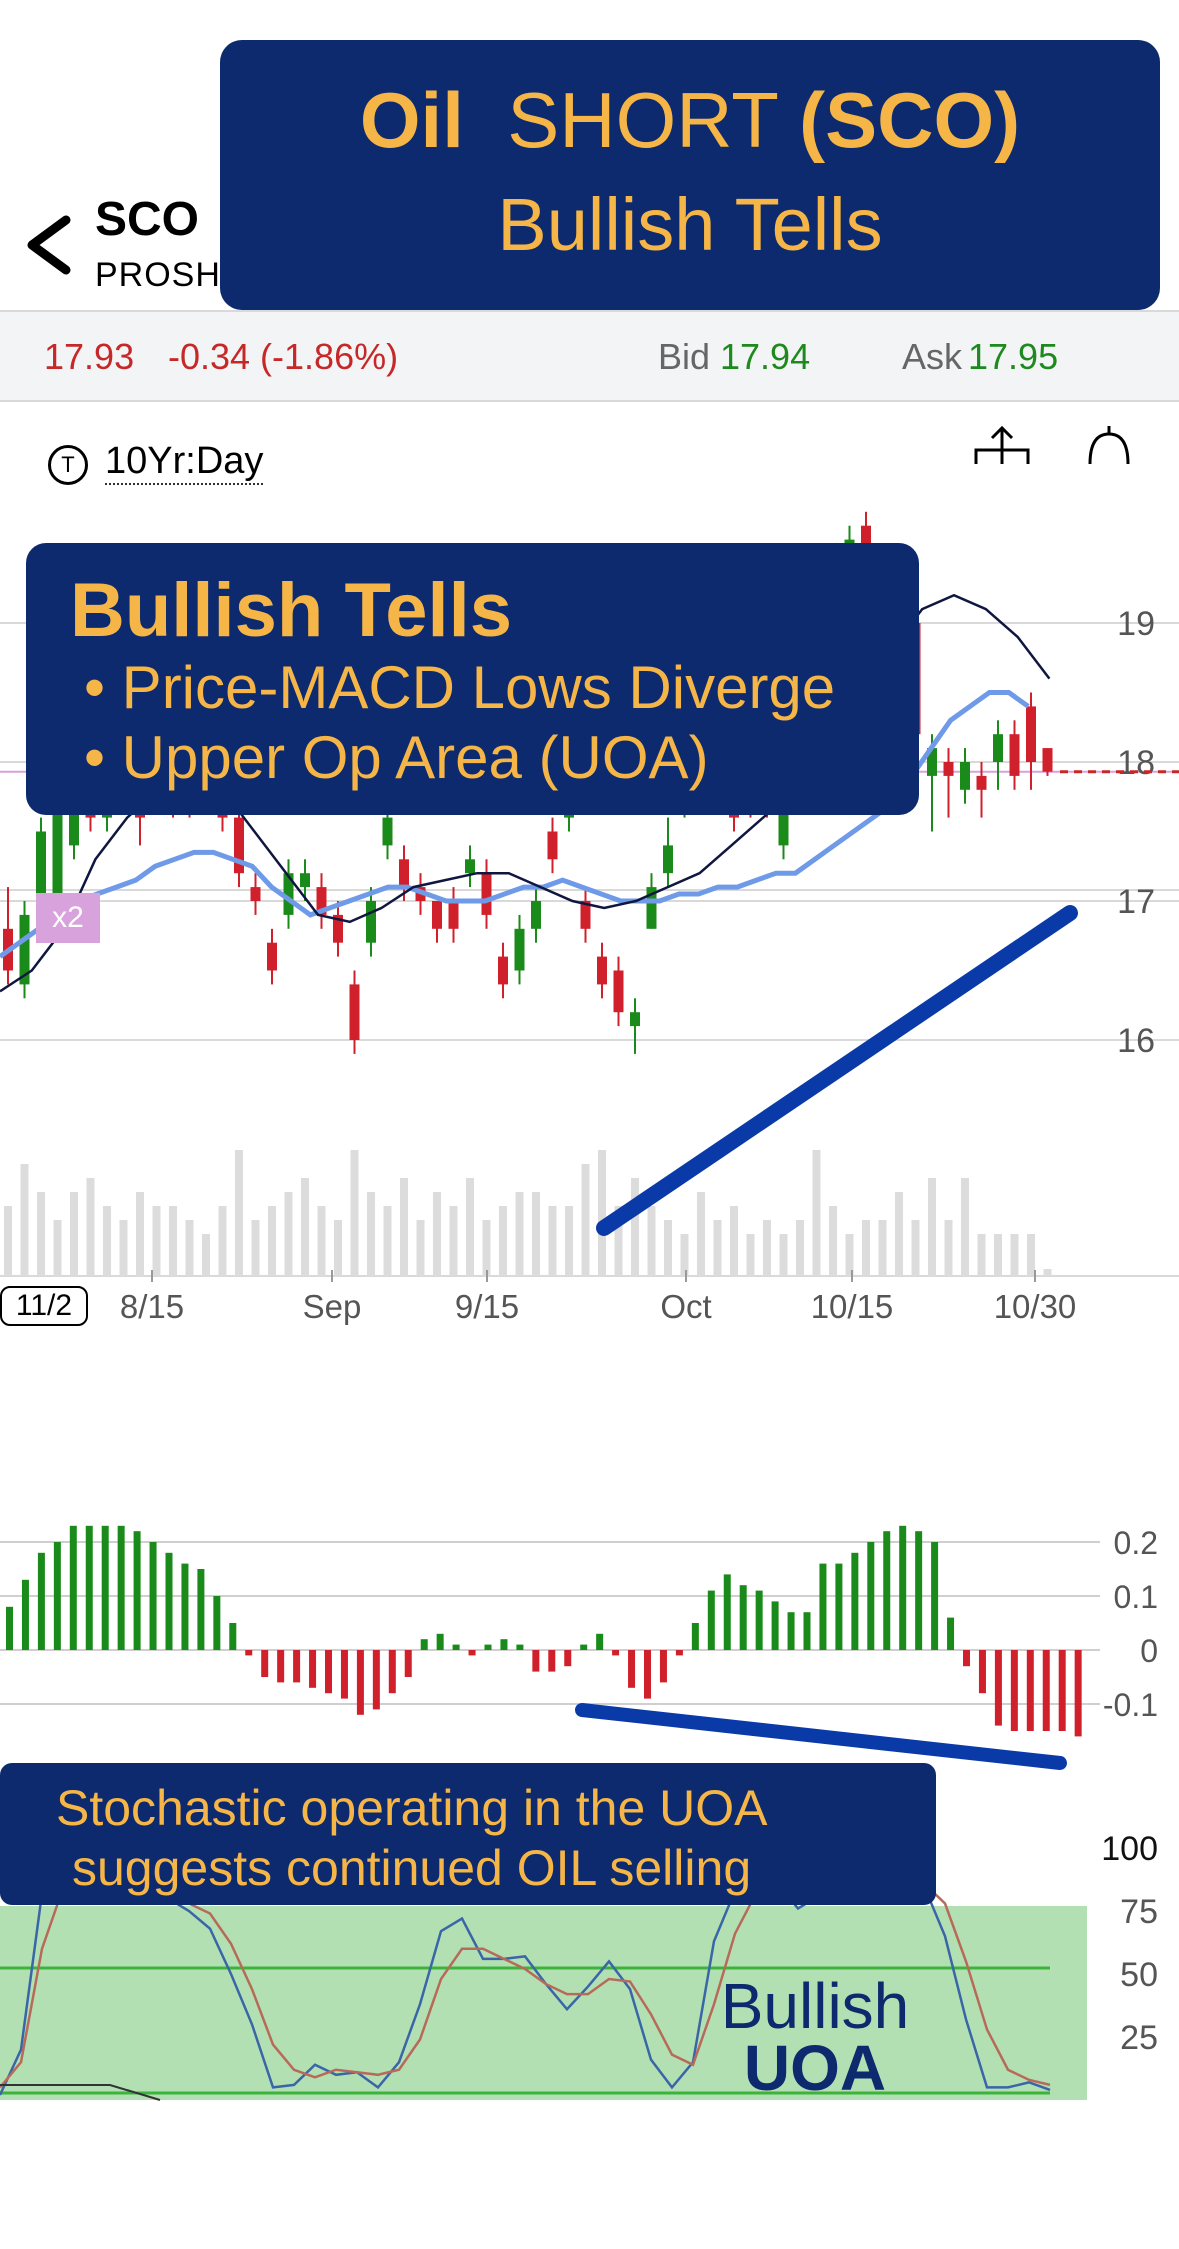 The height and width of the screenshot is (2249, 1179). What do you see at coordinates (1035, 1306) in the screenshot?
I see `x-tick-label: 10/30` at bounding box center [1035, 1306].